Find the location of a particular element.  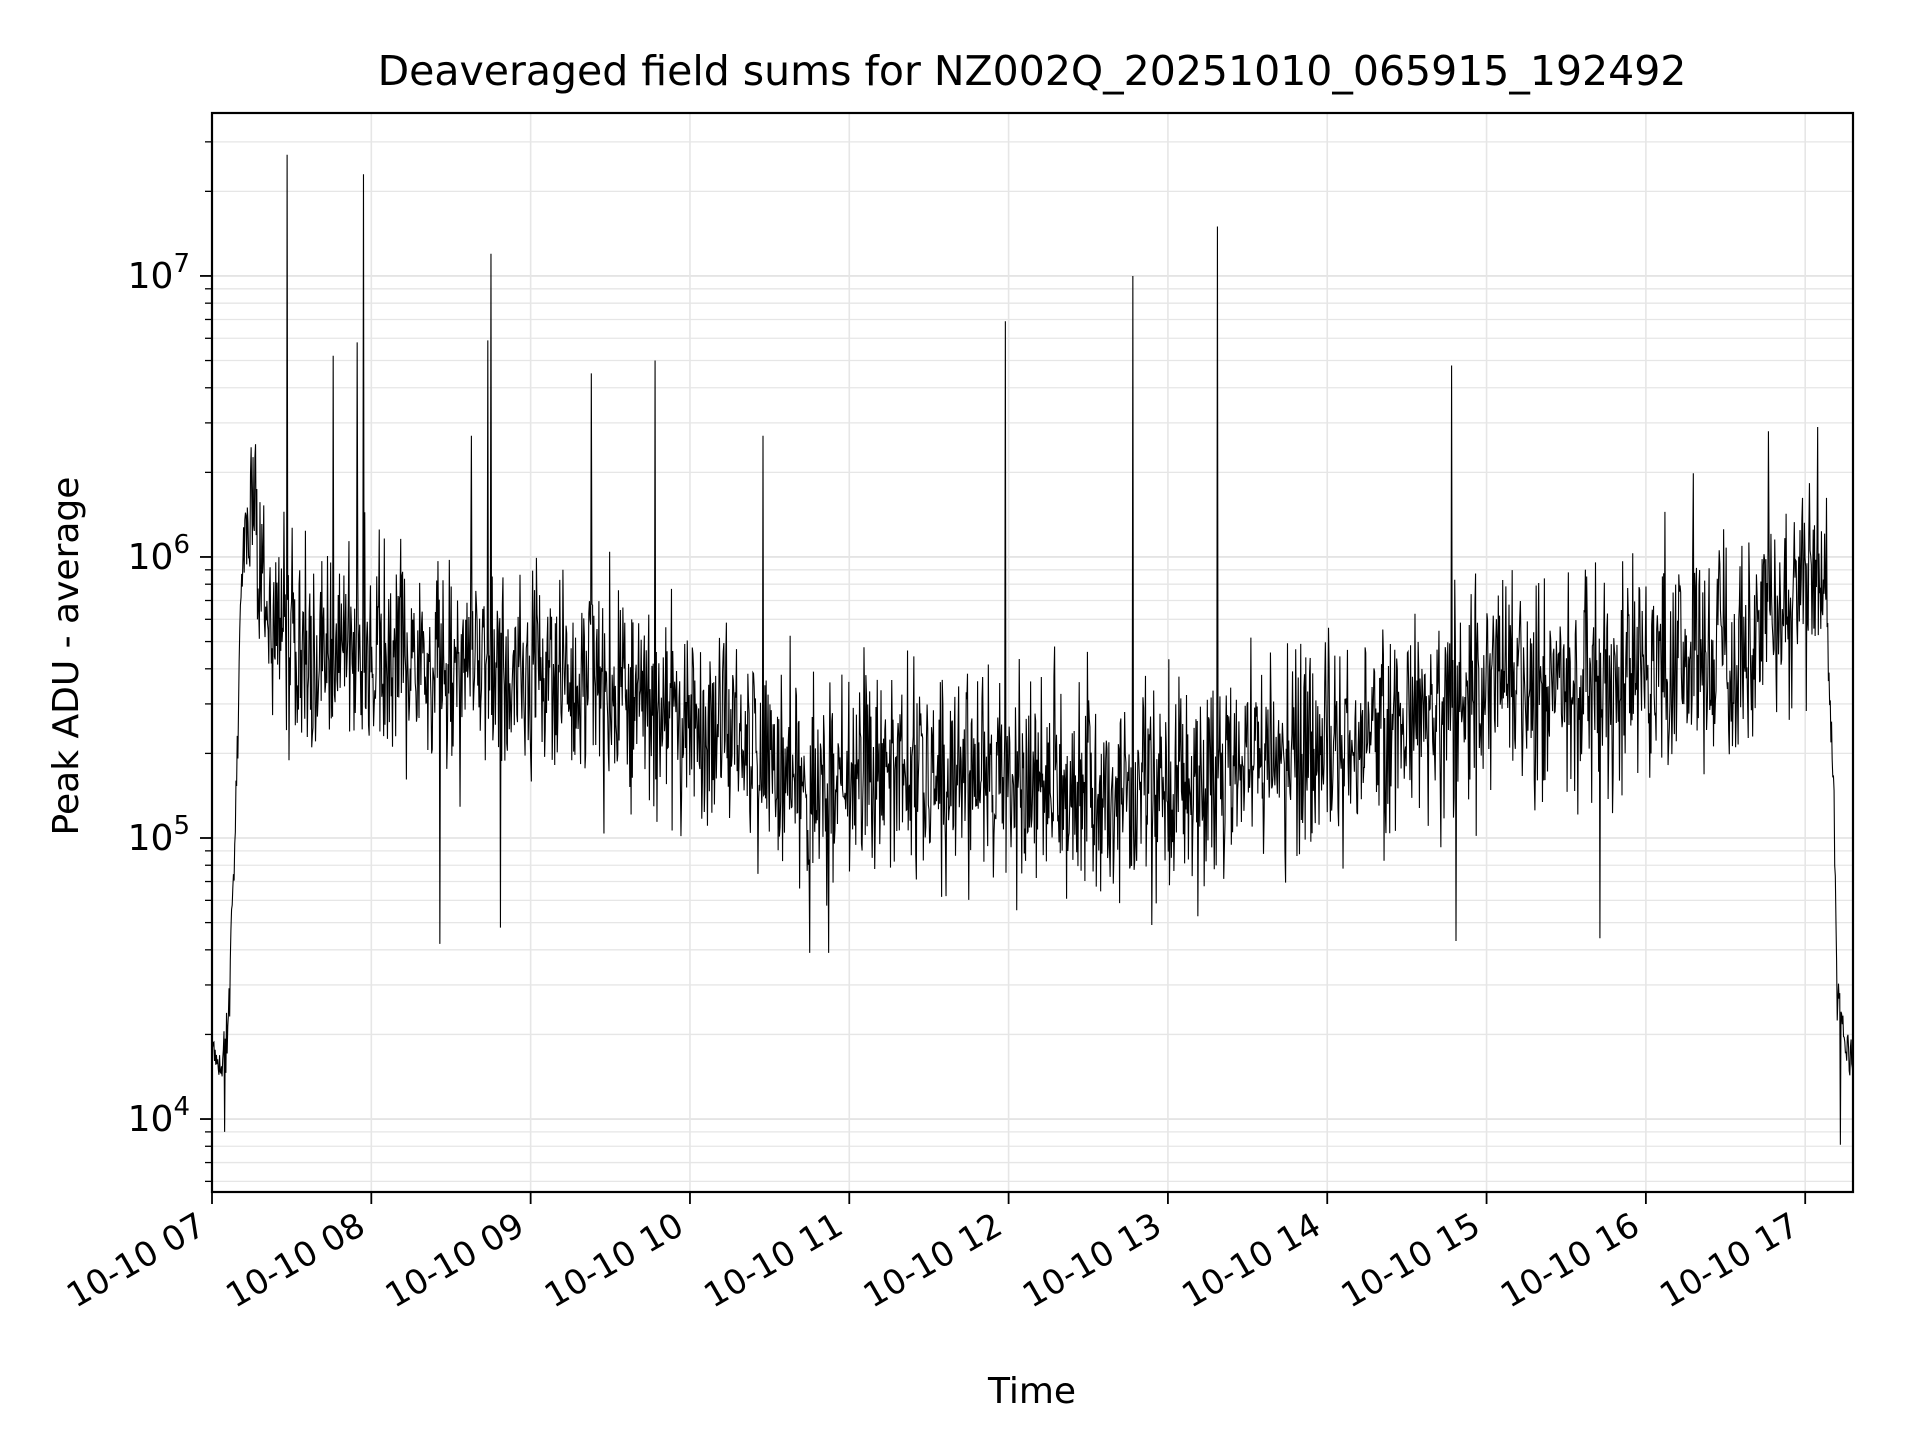

y-tick-label: 10⁷ is located at coordinates (159, 273).